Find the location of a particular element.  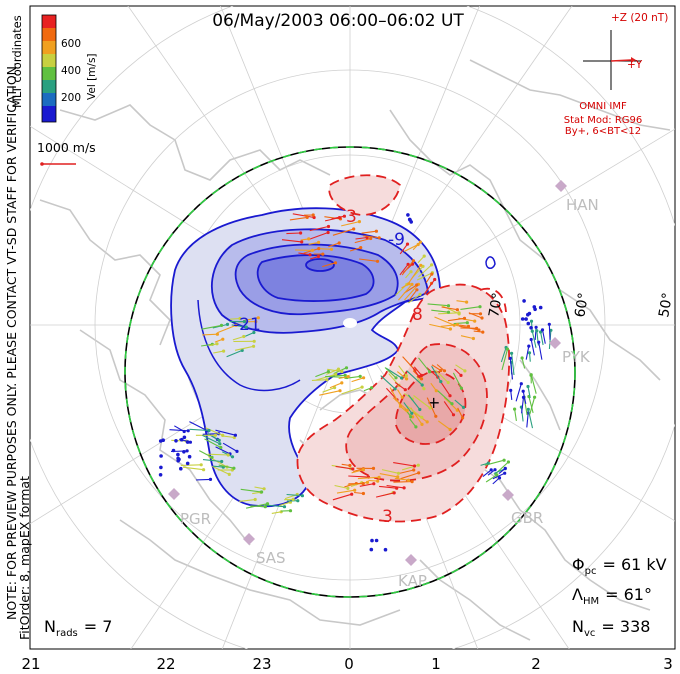

positive-cell-top-lobe is located at coordinates (364, 195).